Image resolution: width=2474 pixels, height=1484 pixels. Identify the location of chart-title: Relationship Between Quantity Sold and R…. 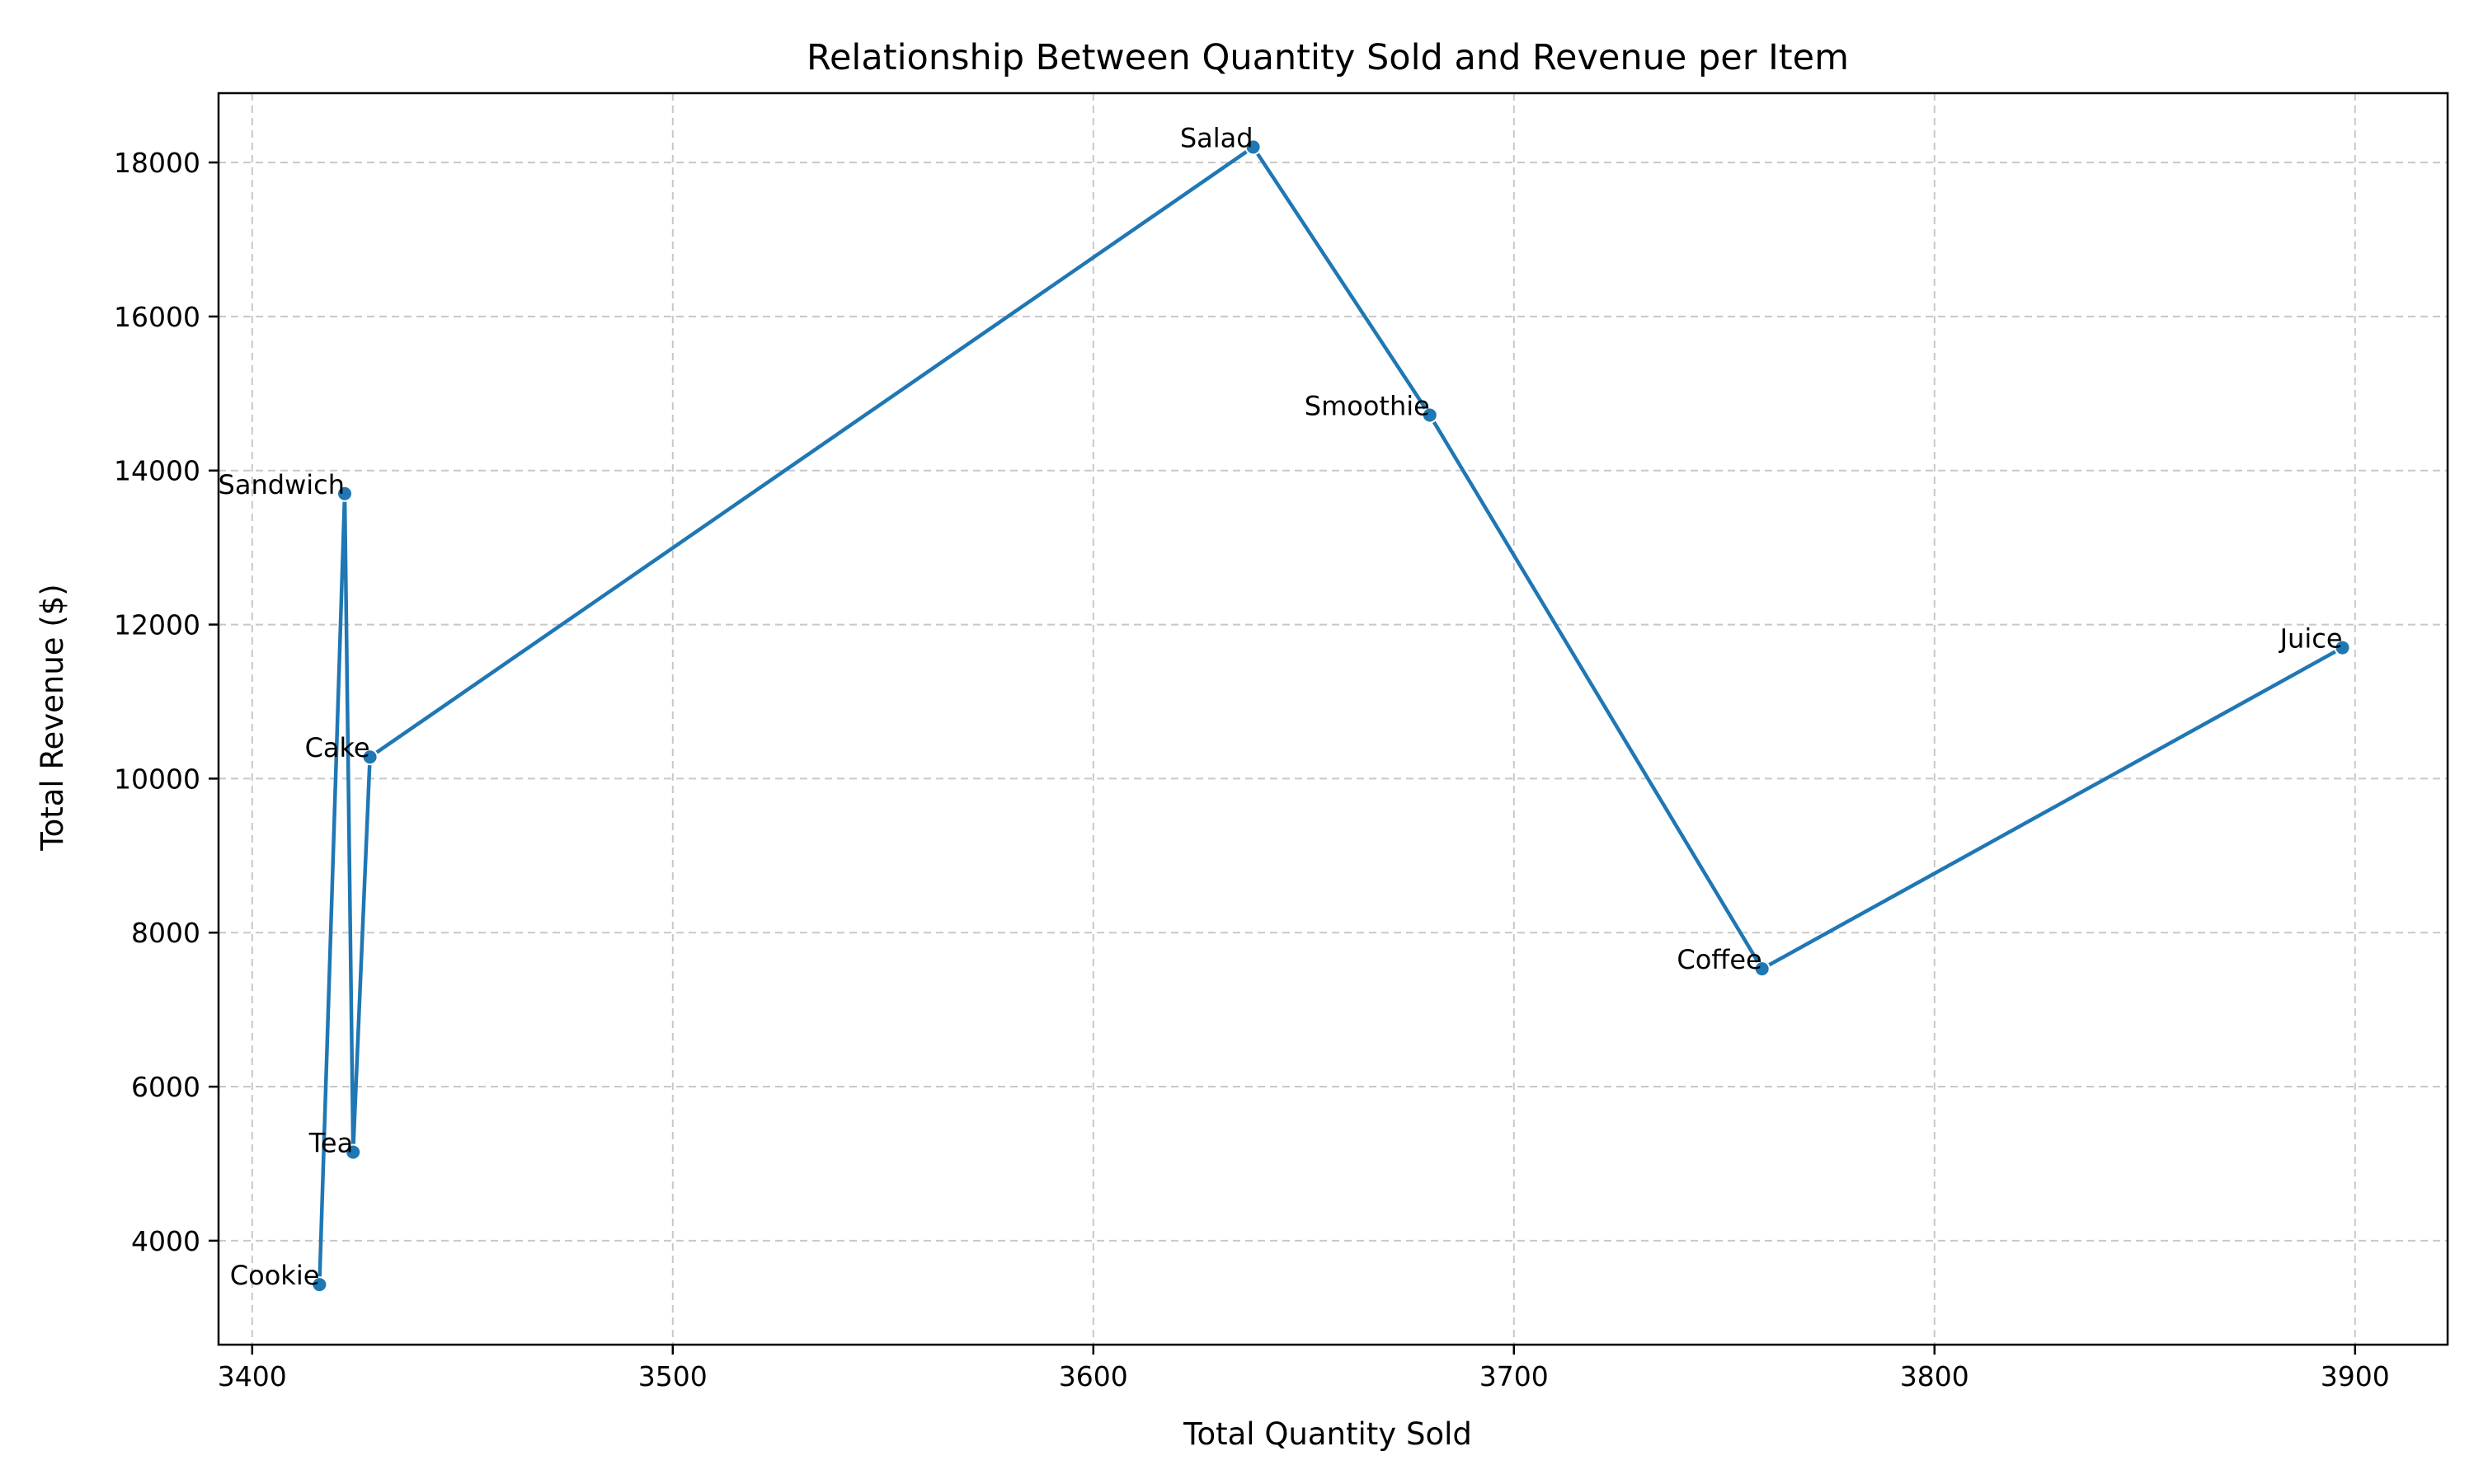
(1328, 58).